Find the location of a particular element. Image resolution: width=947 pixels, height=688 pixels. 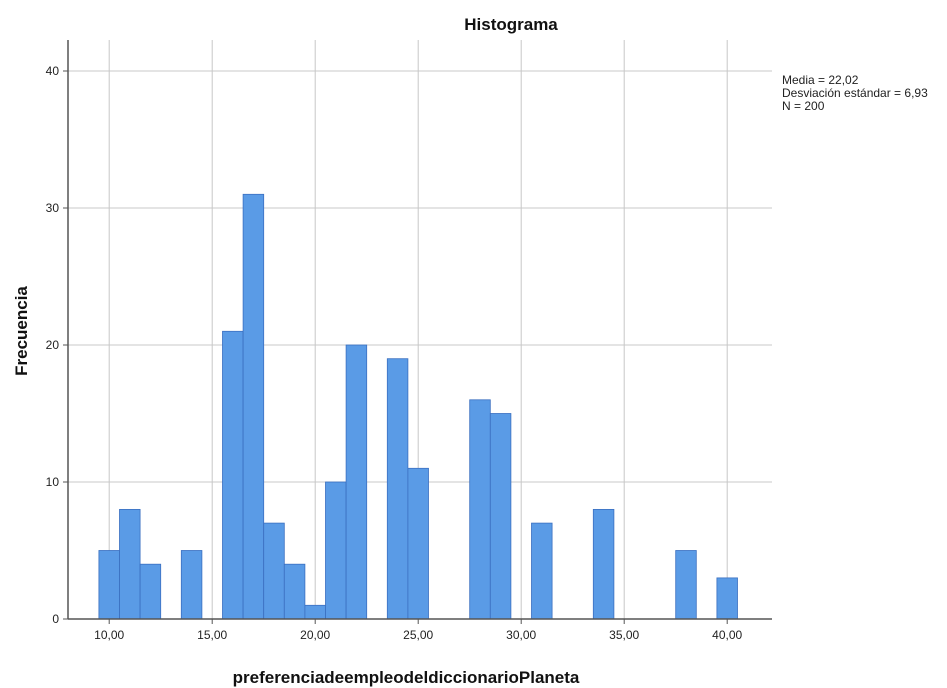

x-axis-label: preferenciadeempleodeldiccionarioPlaneta is located at coordinates (406, 677).